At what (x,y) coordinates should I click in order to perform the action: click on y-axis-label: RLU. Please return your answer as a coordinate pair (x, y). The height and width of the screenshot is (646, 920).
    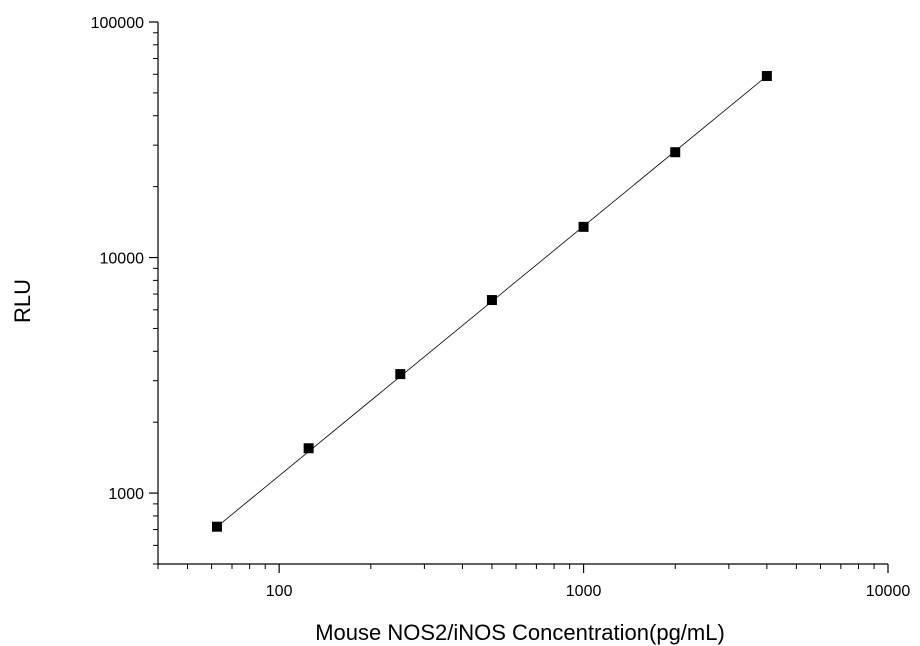
    Looking at the image, I should click on (22, 301).